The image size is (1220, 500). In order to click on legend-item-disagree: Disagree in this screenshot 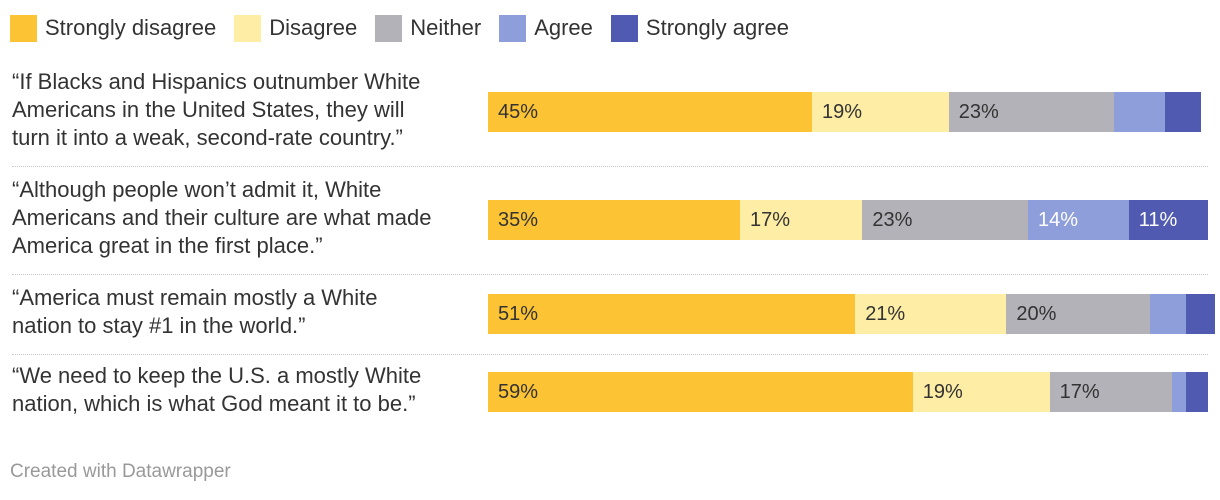, I will do `click(296, 28)`.